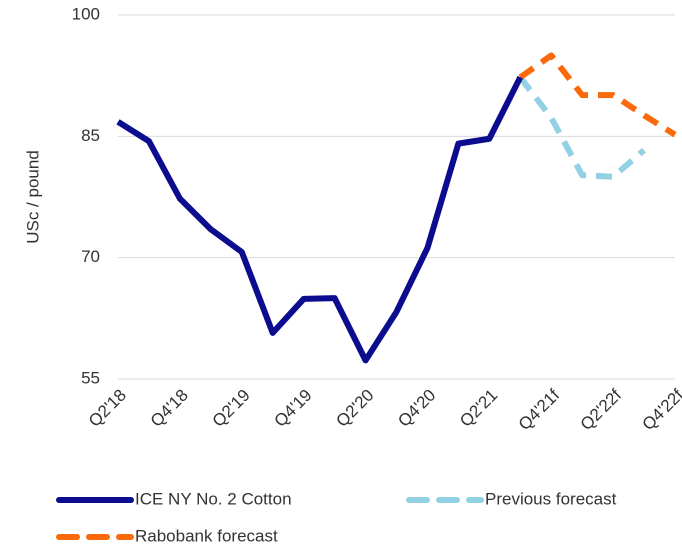  What do you see at coordinates (601, 409) in the screenshot?
I see `x-tick-label: Q2'22f` at bounding box center [601, 409].